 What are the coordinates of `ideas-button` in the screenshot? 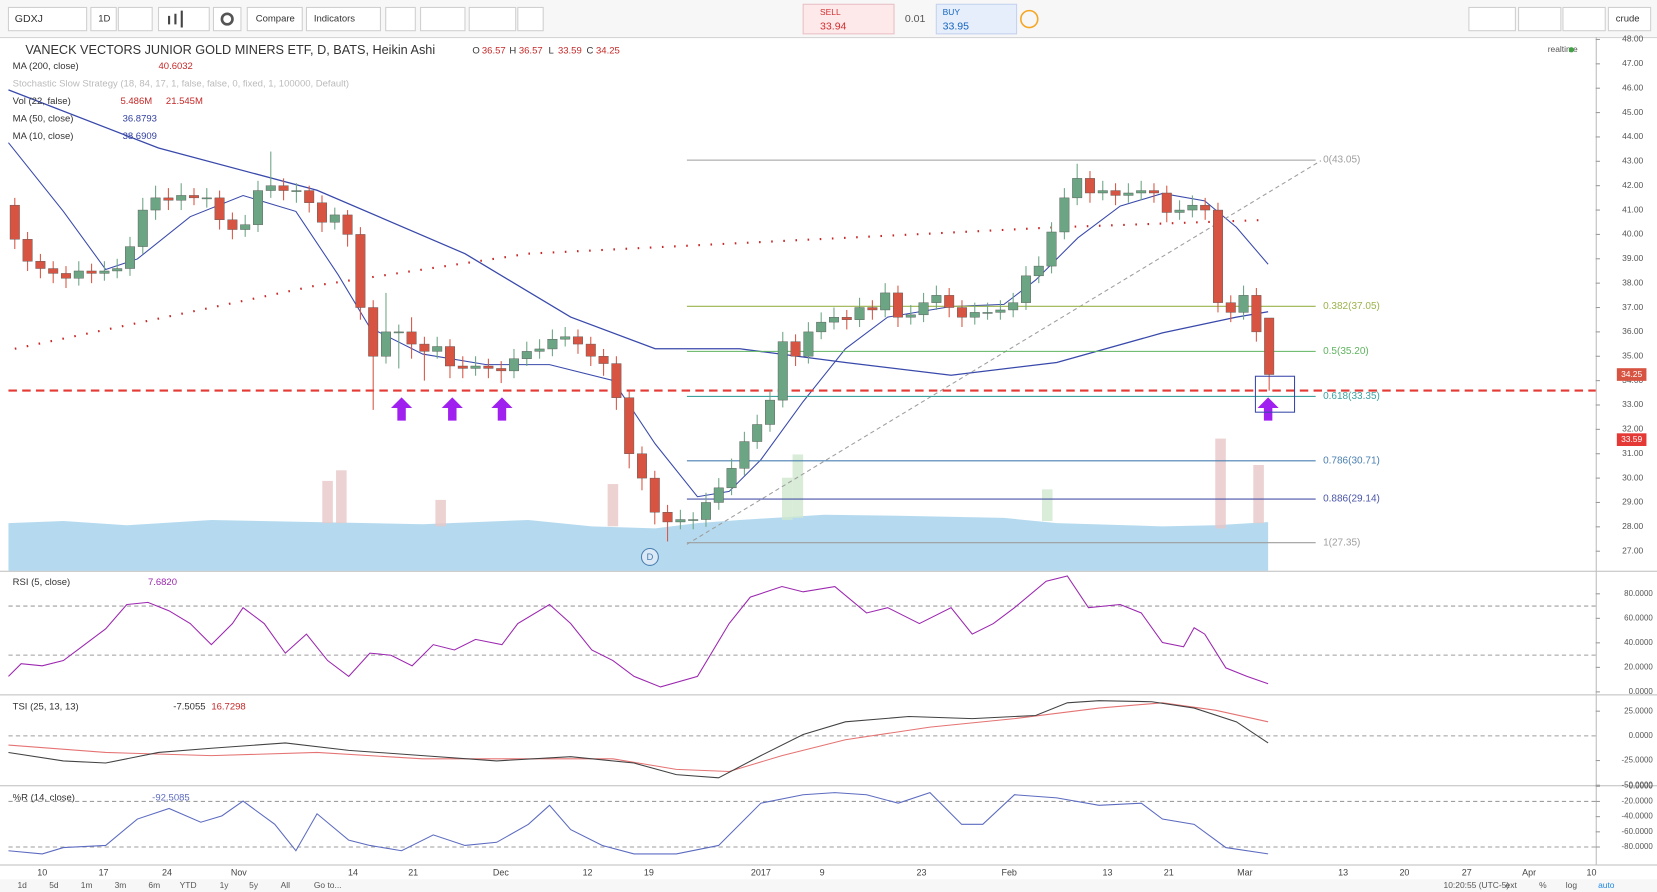 It's located at (443, 19).